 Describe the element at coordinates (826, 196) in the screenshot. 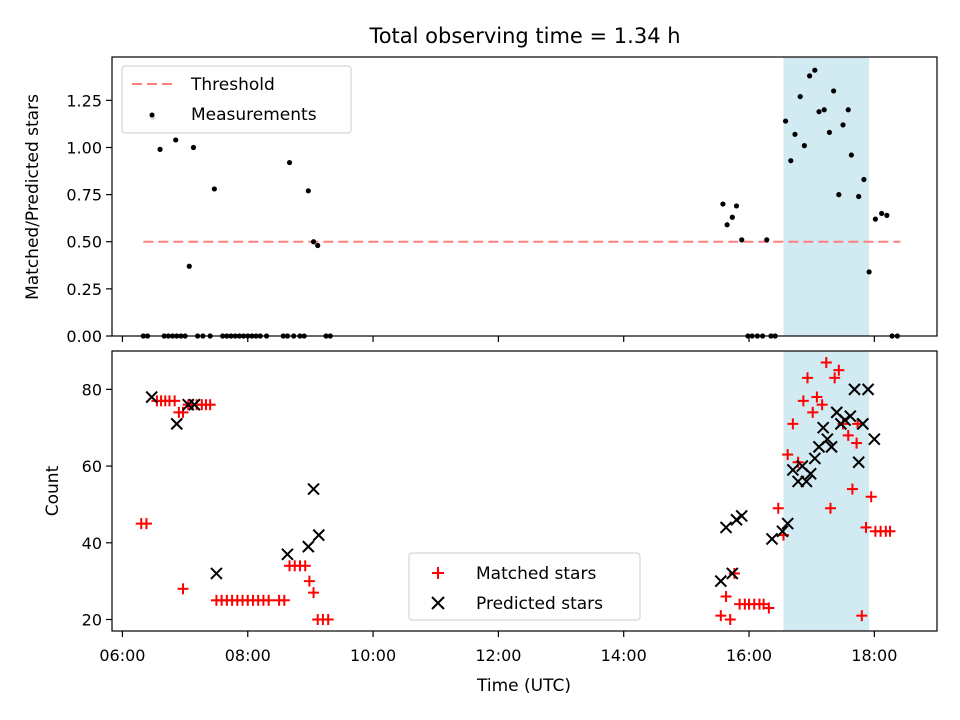

I see `top-shaded-span` at that location.